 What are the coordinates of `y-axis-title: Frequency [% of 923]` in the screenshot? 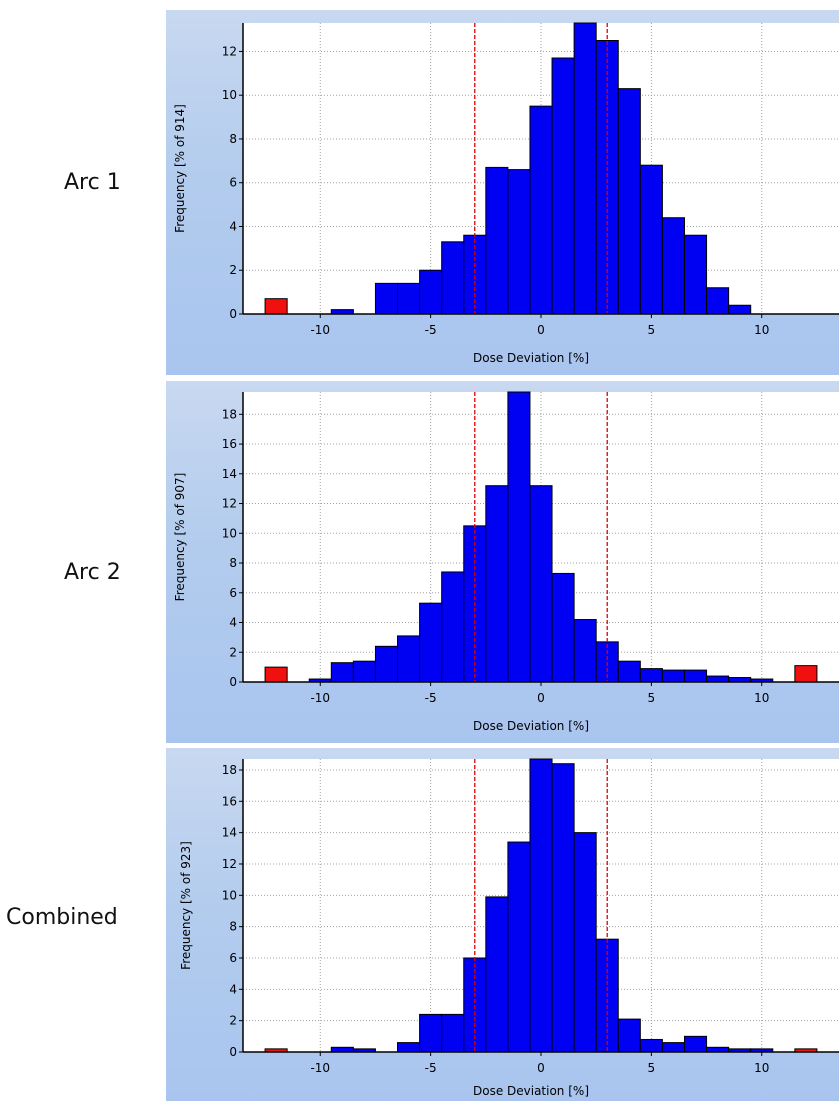 It's located at (186, 905).